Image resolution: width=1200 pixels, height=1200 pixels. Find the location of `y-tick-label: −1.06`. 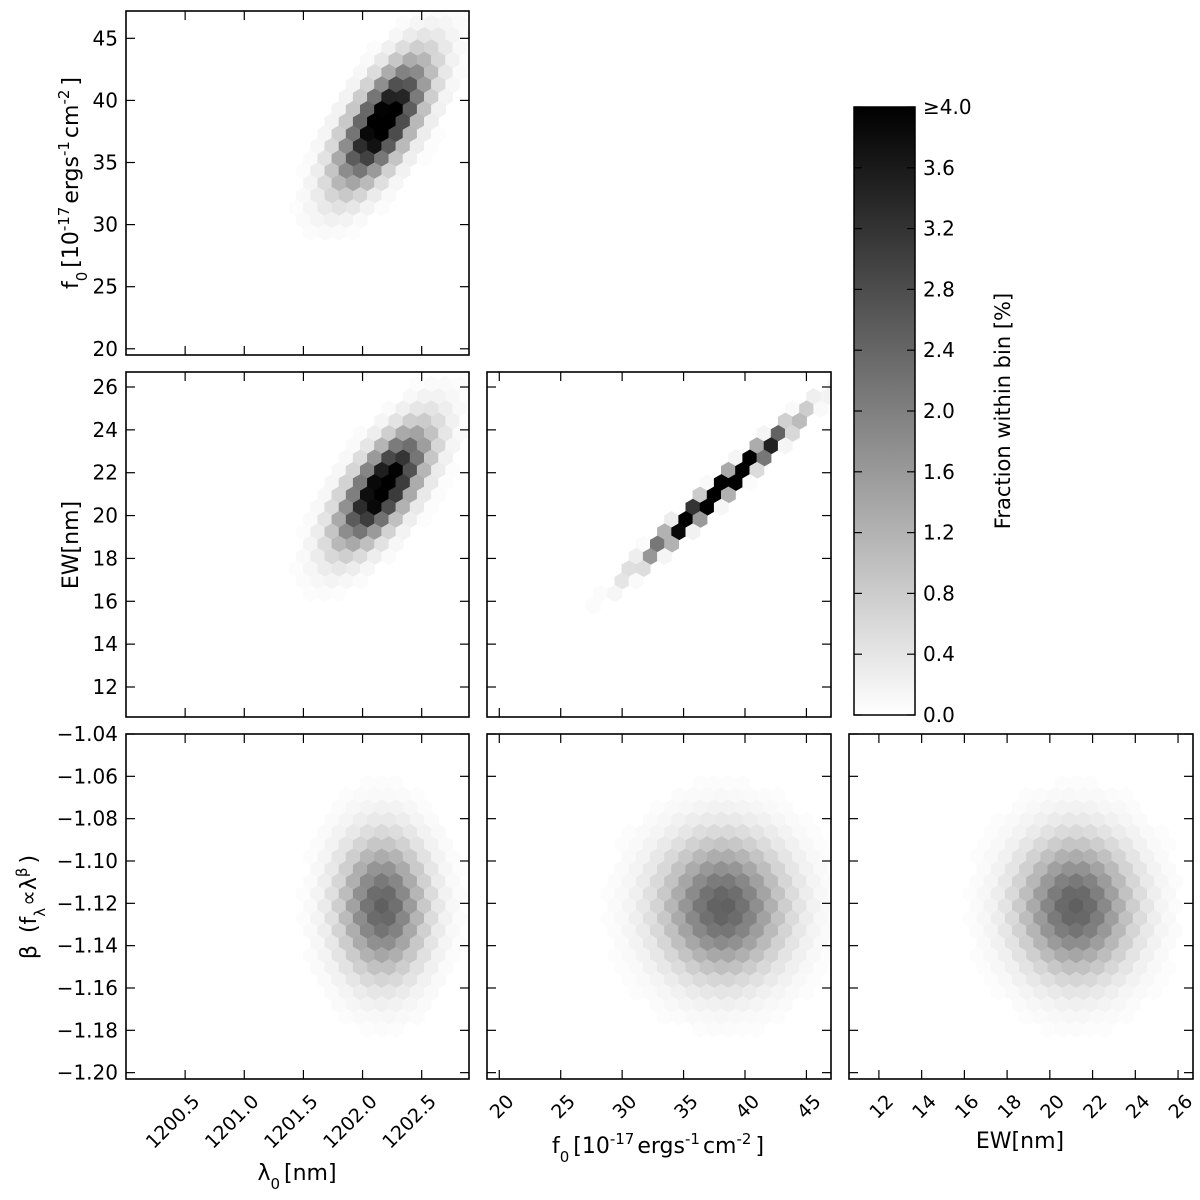

y-tick-label: −1.06 is located at coordinates (87, 776).